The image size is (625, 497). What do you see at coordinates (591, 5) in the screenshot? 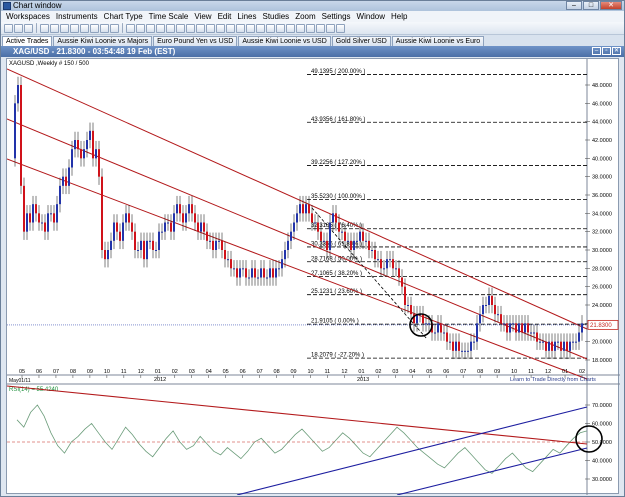
I see `maximize-button: □` at bounding box center [591, 5].